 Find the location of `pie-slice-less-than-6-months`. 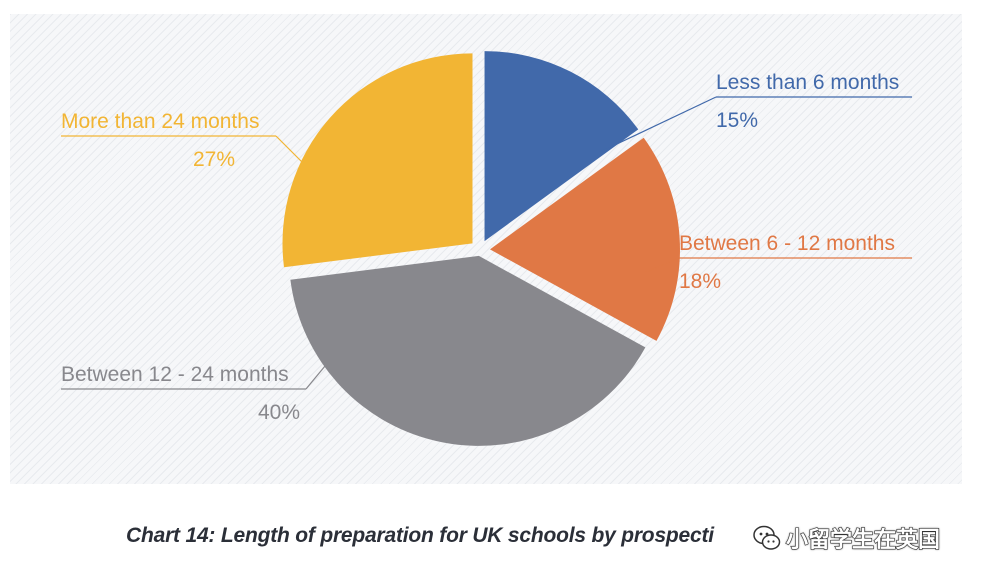

pie-slice-less-than-6-months is located at coordinates (561, 146).